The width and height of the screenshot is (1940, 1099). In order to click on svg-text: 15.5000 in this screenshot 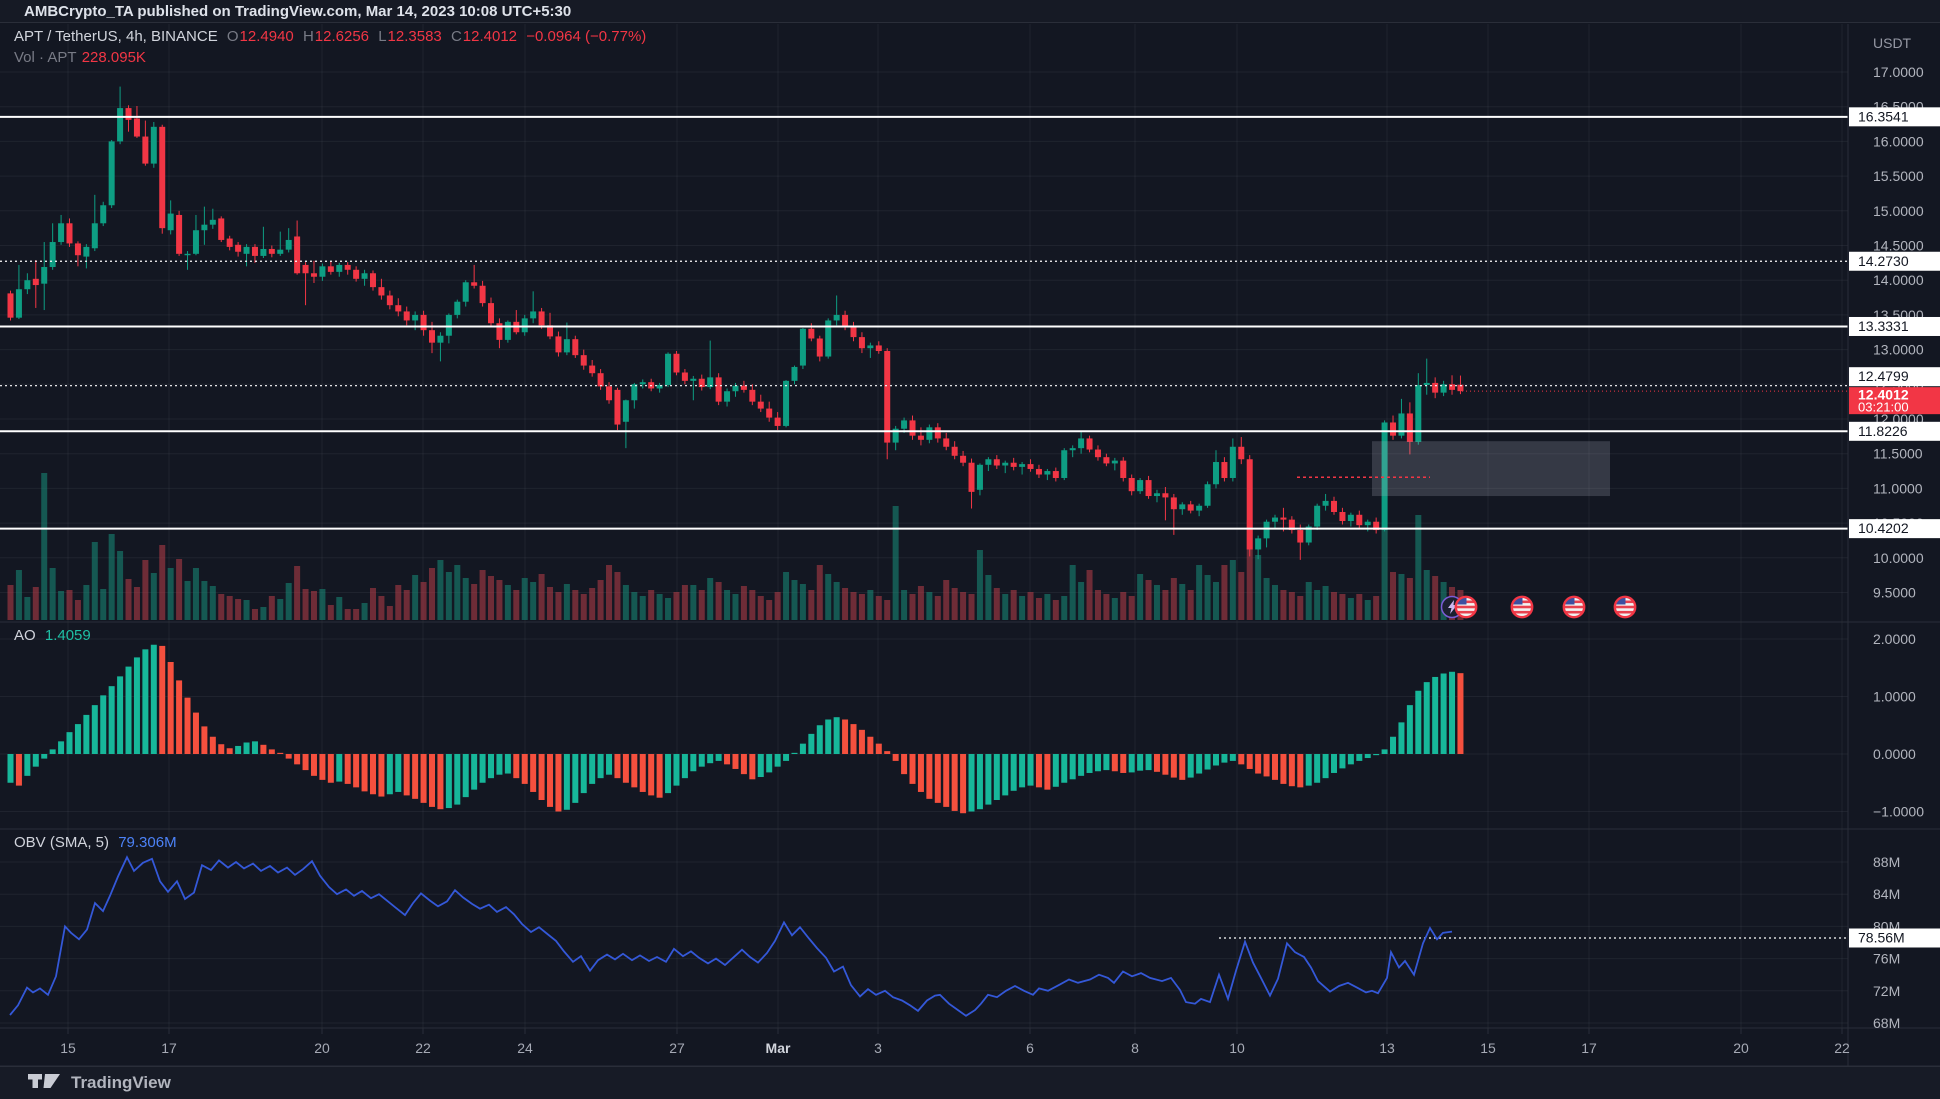, I will do `click(1898, 176)`.